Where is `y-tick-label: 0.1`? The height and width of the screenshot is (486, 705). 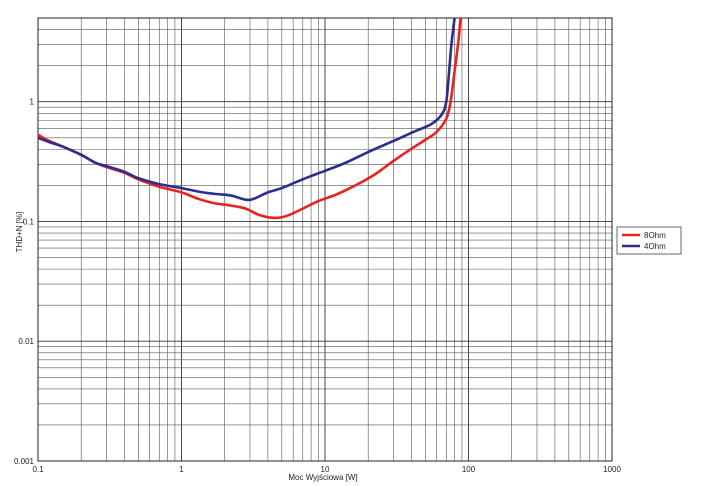 y-tick-label: 0.1 is located at coordinates (29, 221).